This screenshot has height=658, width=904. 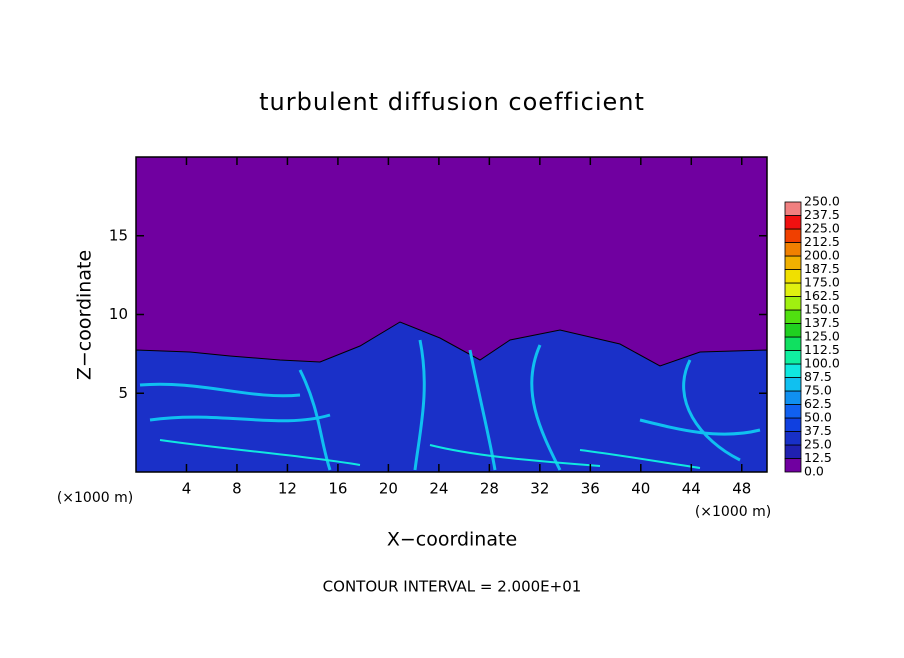 I want to click on colorbar-label: 0.0, so click(x=814, y=471).